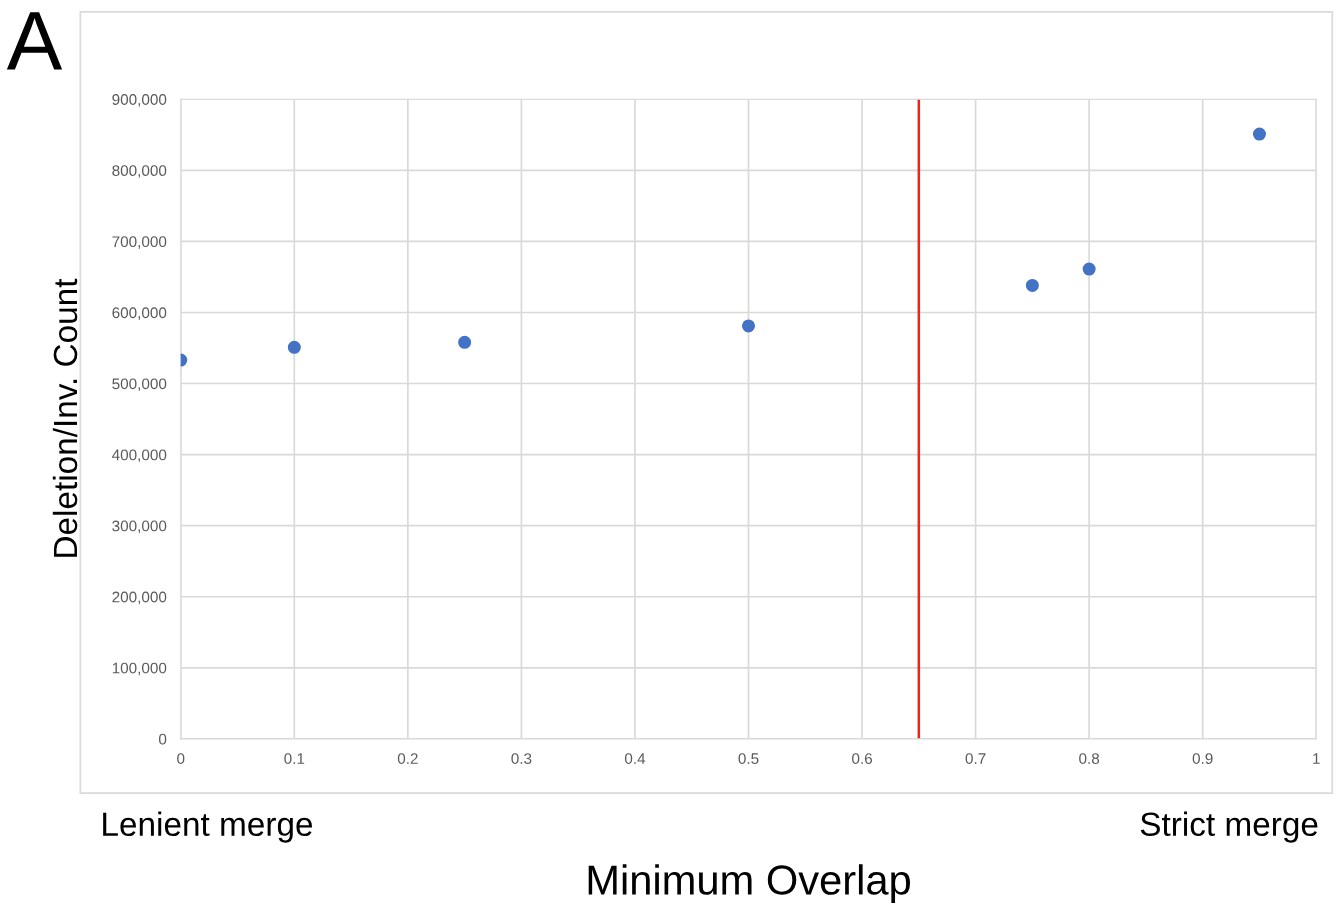  What do you see at coordinates (294, 758) in the screenshot?
I see `x-tick-label: 0.1` at bounding box center [294, 758].